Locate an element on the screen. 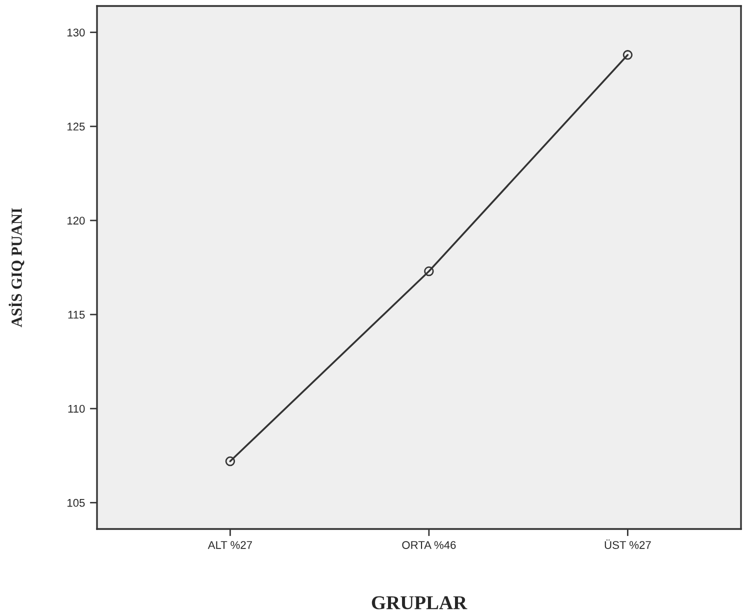 This screenshot has width=752, height=615. y-tick-label: 125 is located at coordinates (76, 126).